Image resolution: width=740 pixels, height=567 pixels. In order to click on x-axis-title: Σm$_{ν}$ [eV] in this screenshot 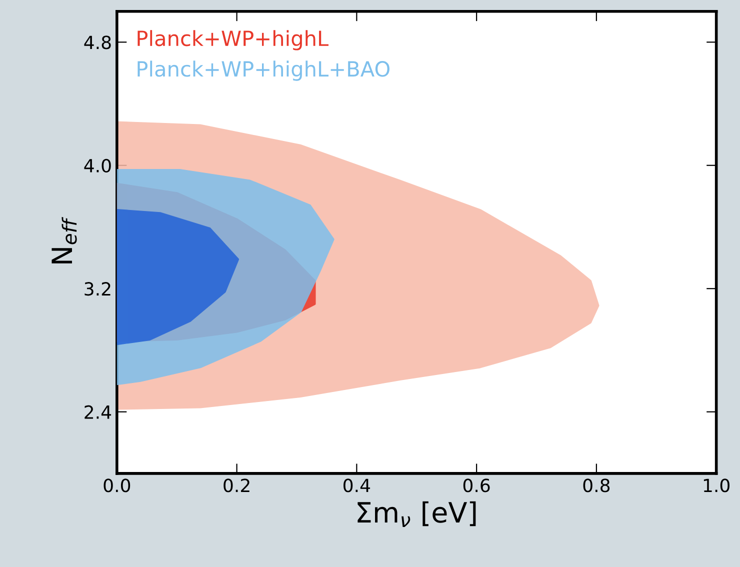, I will do `click(417, 514)`.